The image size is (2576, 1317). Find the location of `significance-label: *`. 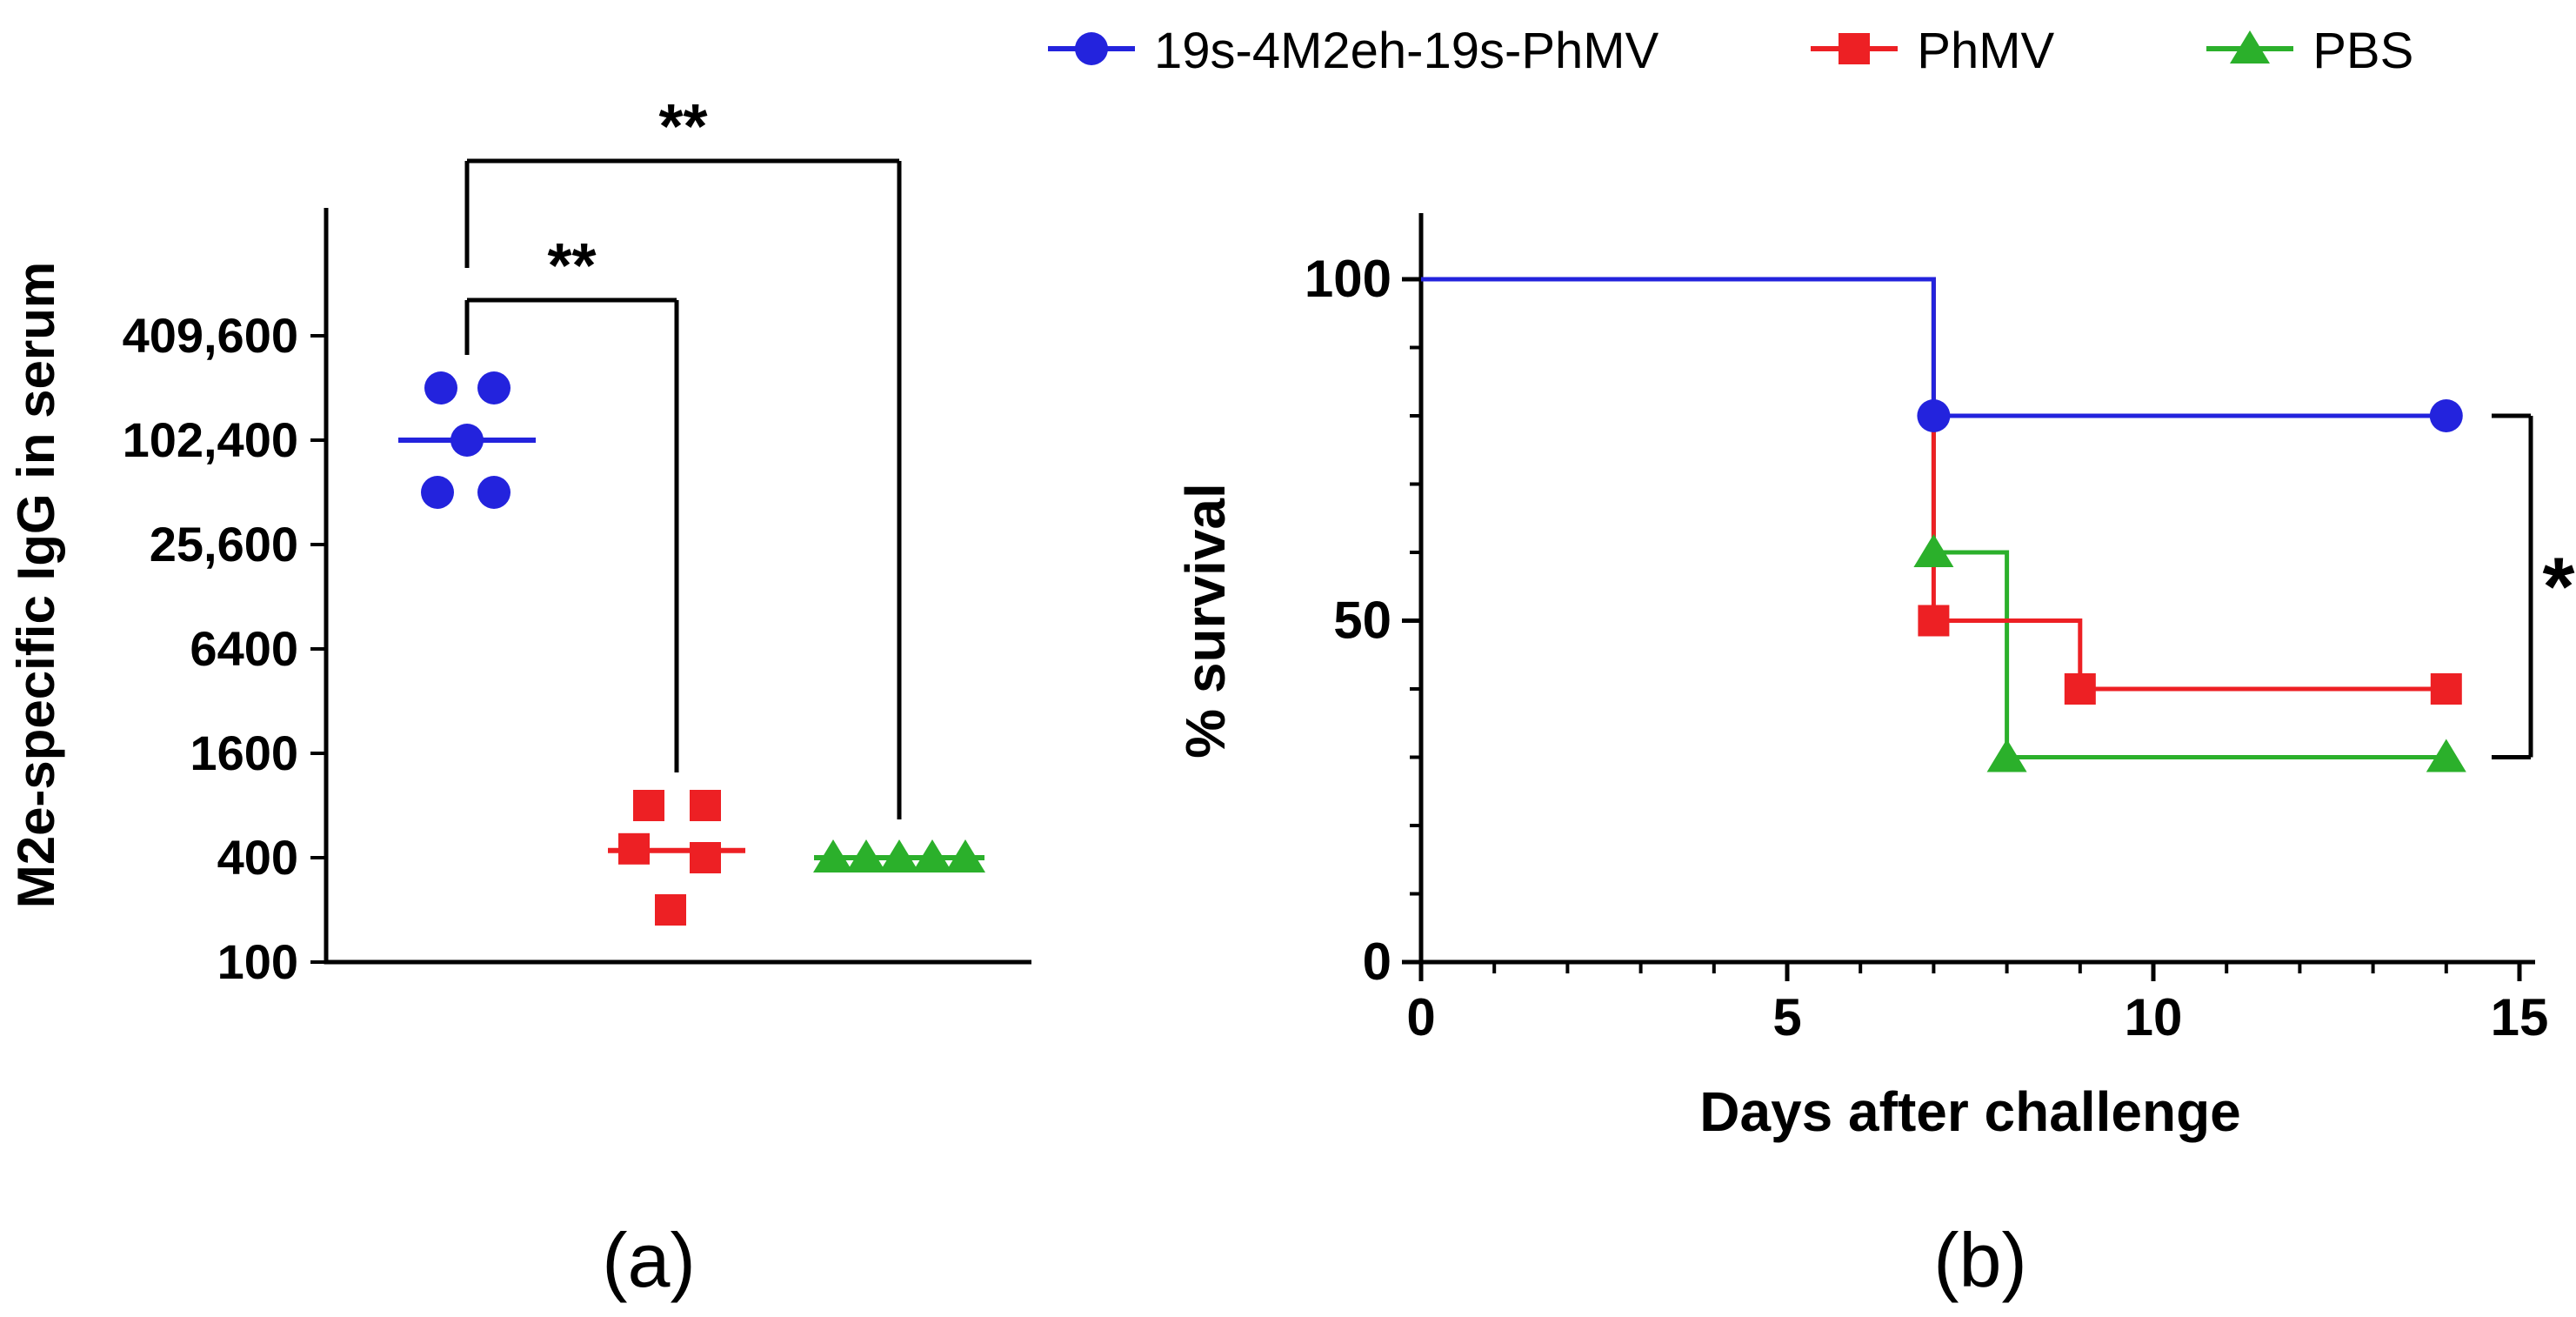

significance-label: * is located at coordinates (2559, 586).